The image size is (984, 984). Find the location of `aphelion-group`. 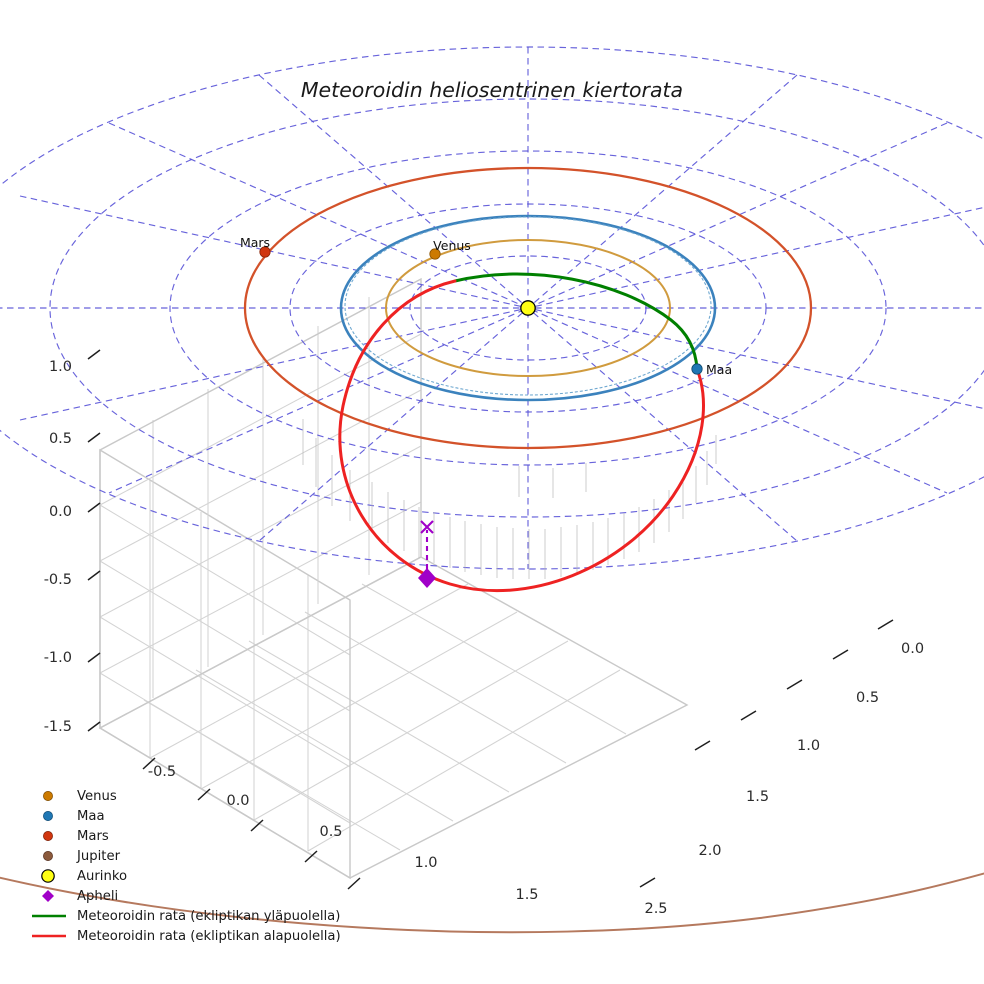

aphelion-group is located at coordinates (427, 554).